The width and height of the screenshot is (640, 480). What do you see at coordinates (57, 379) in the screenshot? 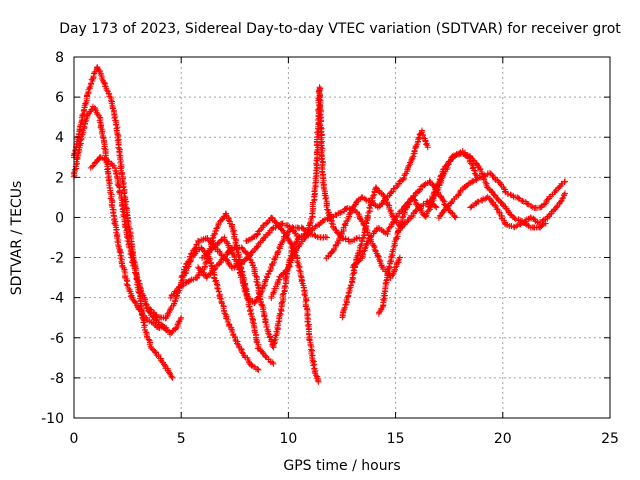
I see `y-tick-label: -8` at bounding box center [57, 379].